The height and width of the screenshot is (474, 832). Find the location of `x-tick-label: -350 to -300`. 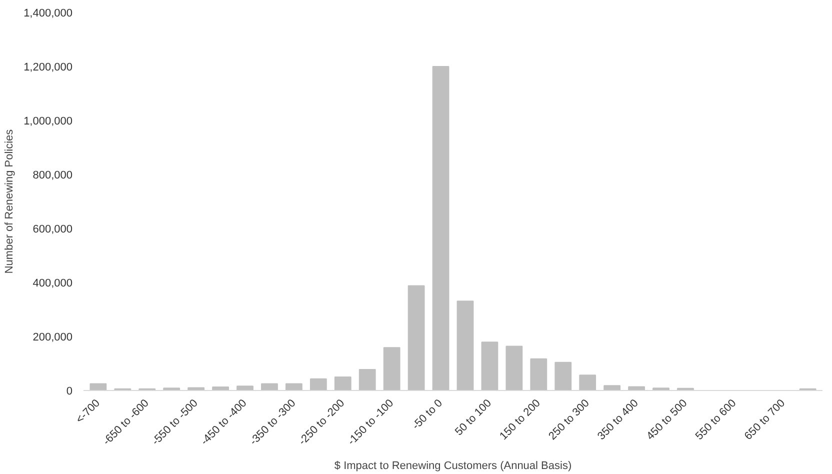

x-tick-label: -350 to -300 is located at coordinates (273, 422).